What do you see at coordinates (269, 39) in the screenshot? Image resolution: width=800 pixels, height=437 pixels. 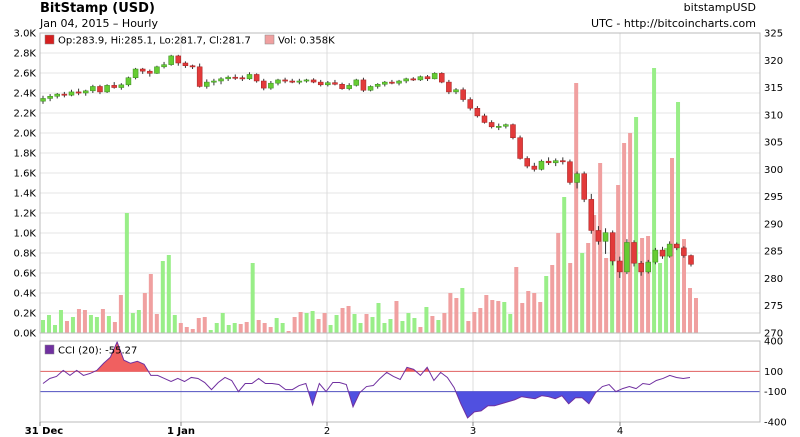 I see `volume-legend-swatch` at bounding box center [269, 39].